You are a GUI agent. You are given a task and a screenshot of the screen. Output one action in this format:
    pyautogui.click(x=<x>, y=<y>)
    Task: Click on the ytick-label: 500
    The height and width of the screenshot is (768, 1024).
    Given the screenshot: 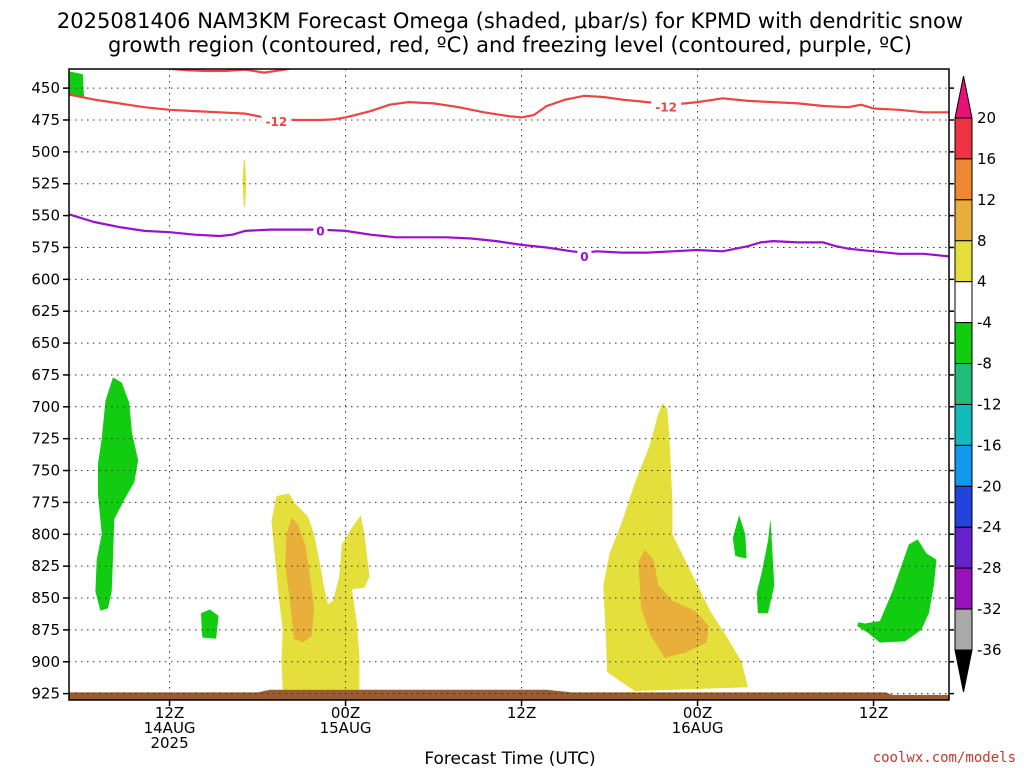 What is the action you would take?
    pyautogui.click(x=45, y=152)
    